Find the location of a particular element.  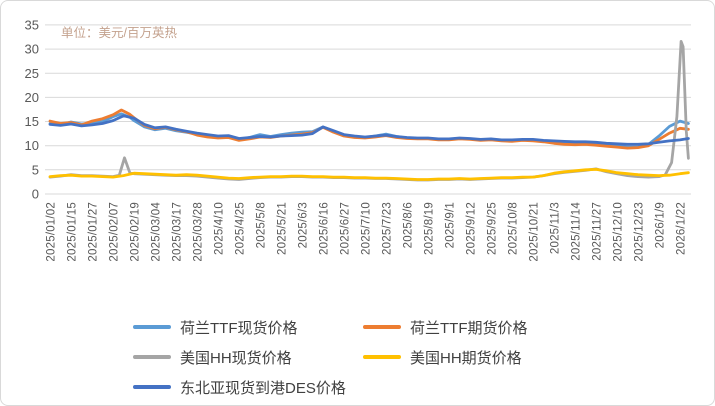

legend-item-nea-des: 东北亚现货到港DES价格 is located at coordinates (248, 387).